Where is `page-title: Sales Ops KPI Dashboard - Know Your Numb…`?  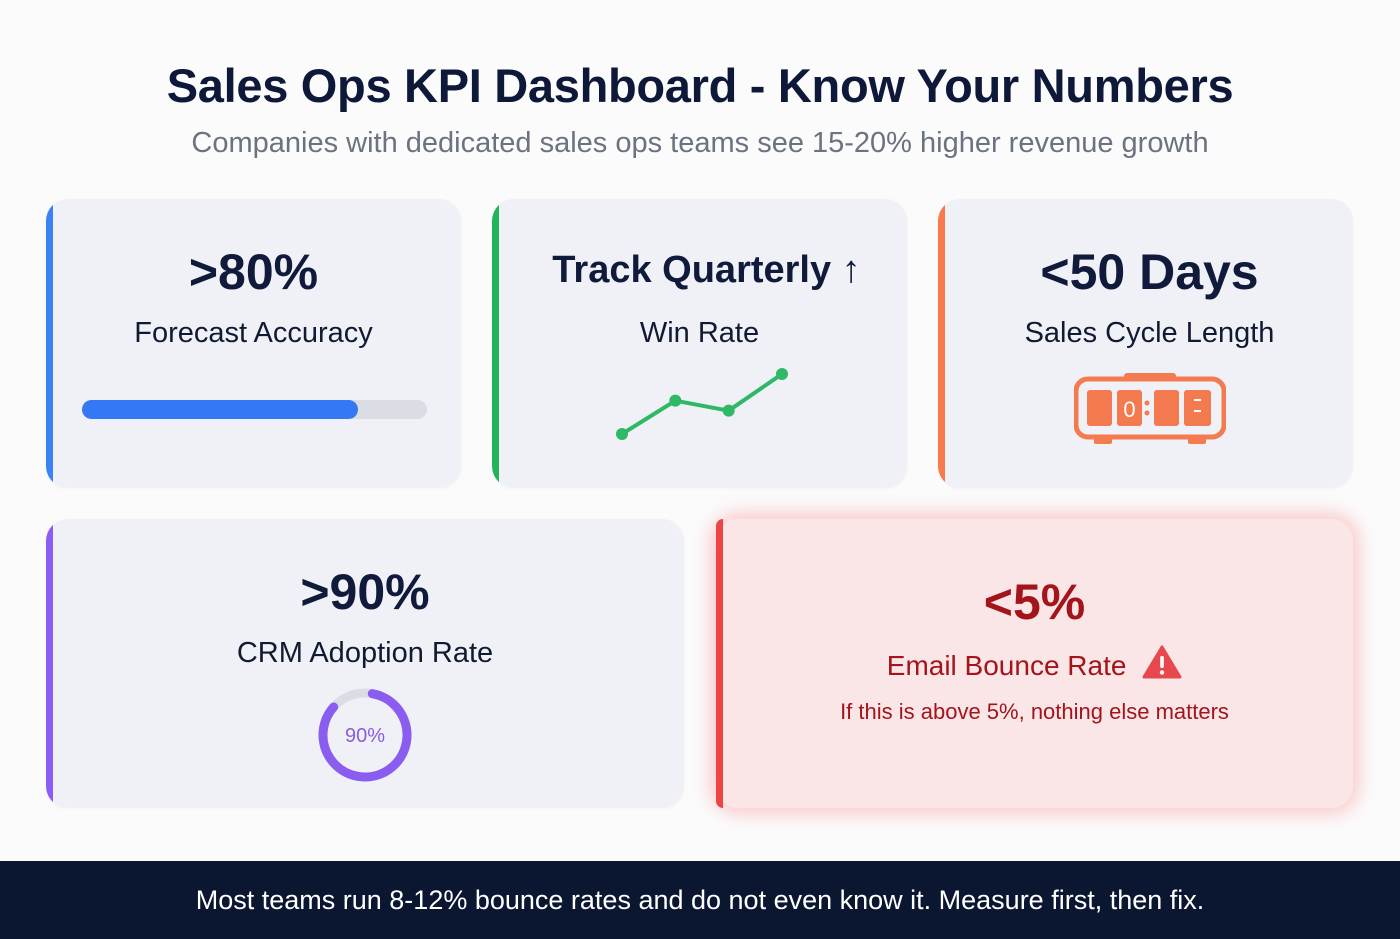 page-title: Sales Ops KPI Dashboard - Know Your Numb… is located at coordinates (700, 85).